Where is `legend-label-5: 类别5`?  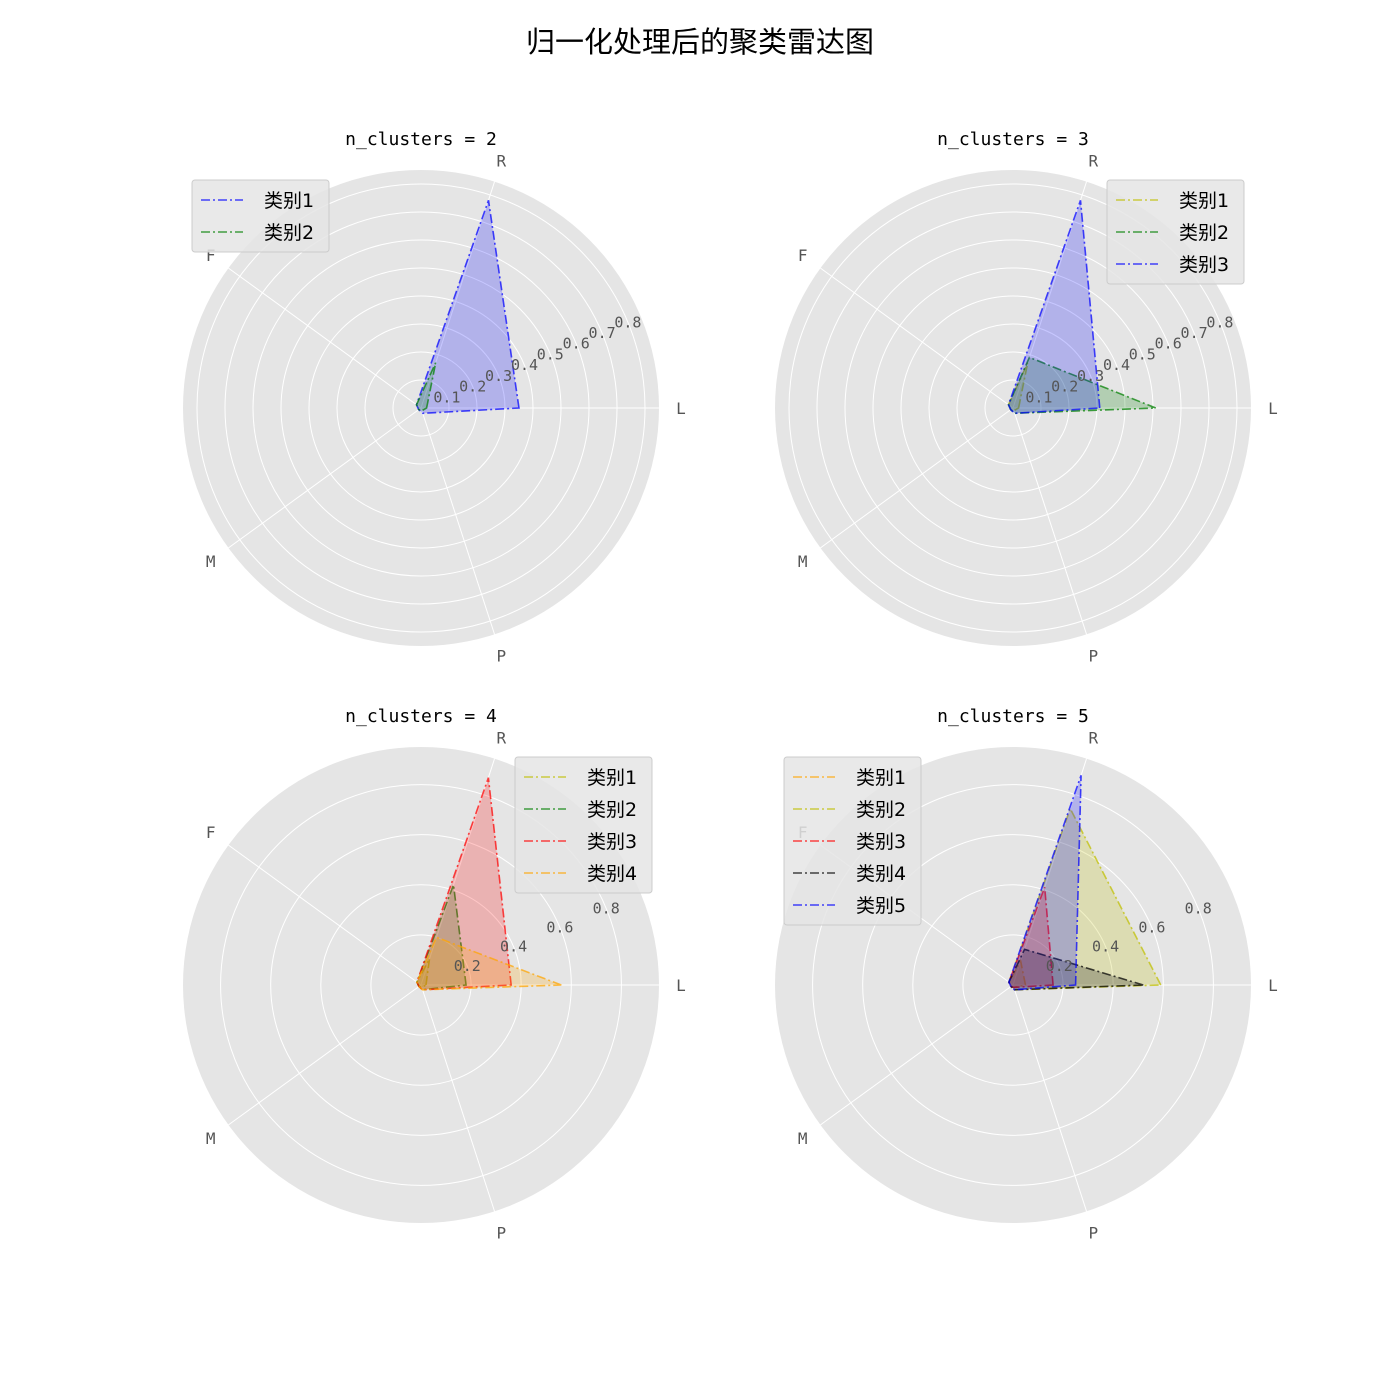
legend-label-5: 类别5 is located at coordinates (881, 906).